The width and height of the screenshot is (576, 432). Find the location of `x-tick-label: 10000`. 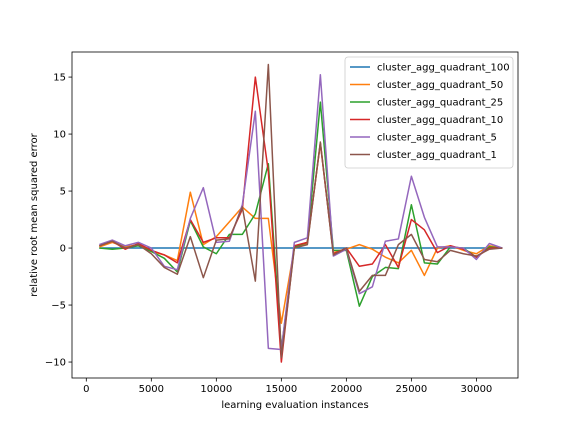

x-tick-label: 10000 is located at coordinates (216, 389).